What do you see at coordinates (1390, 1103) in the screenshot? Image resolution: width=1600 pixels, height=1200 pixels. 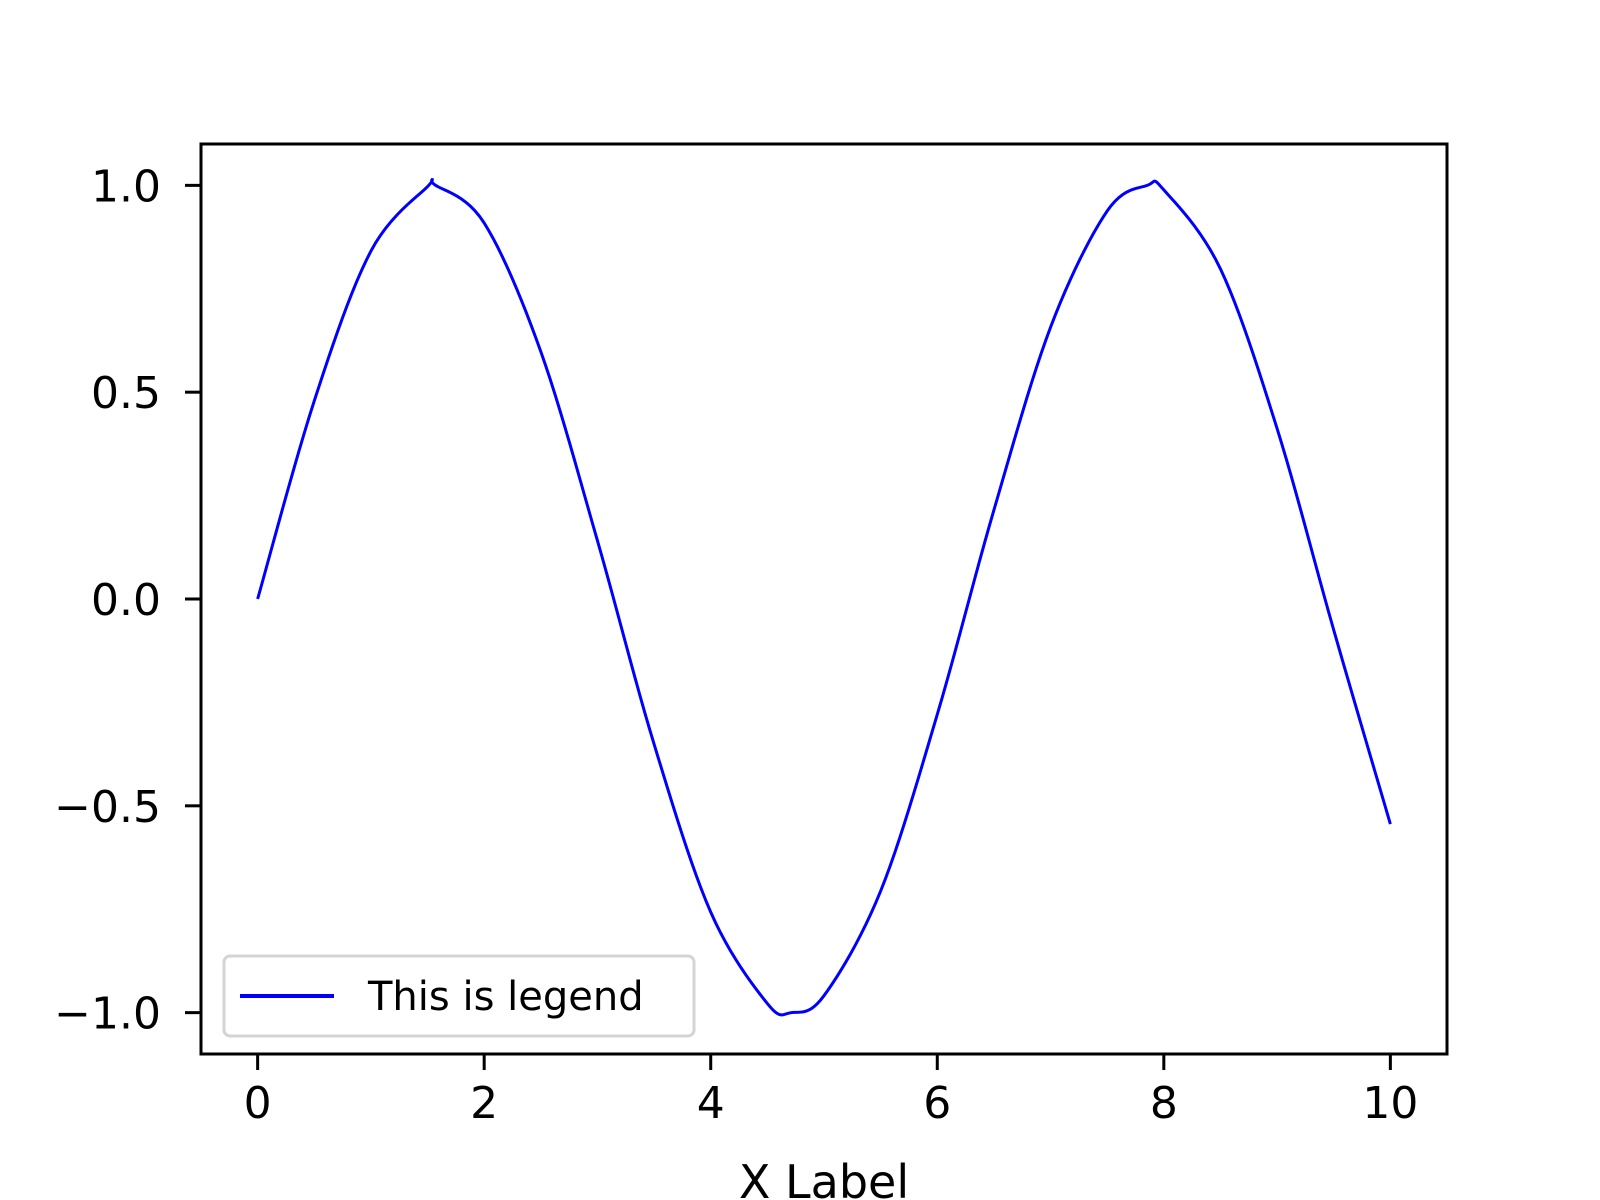 I see `x-tick-label: 10` at bounding box center [1390, 1103].